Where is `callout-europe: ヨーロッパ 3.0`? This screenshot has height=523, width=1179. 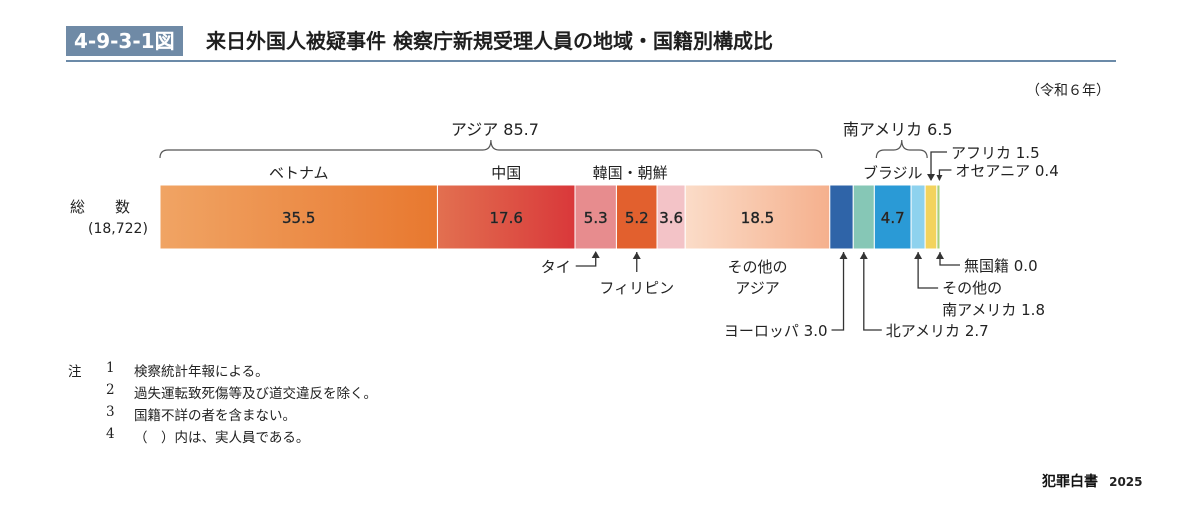 callout-europe: ヨーロッパ 3.0 is located at coordinates (776, 331).